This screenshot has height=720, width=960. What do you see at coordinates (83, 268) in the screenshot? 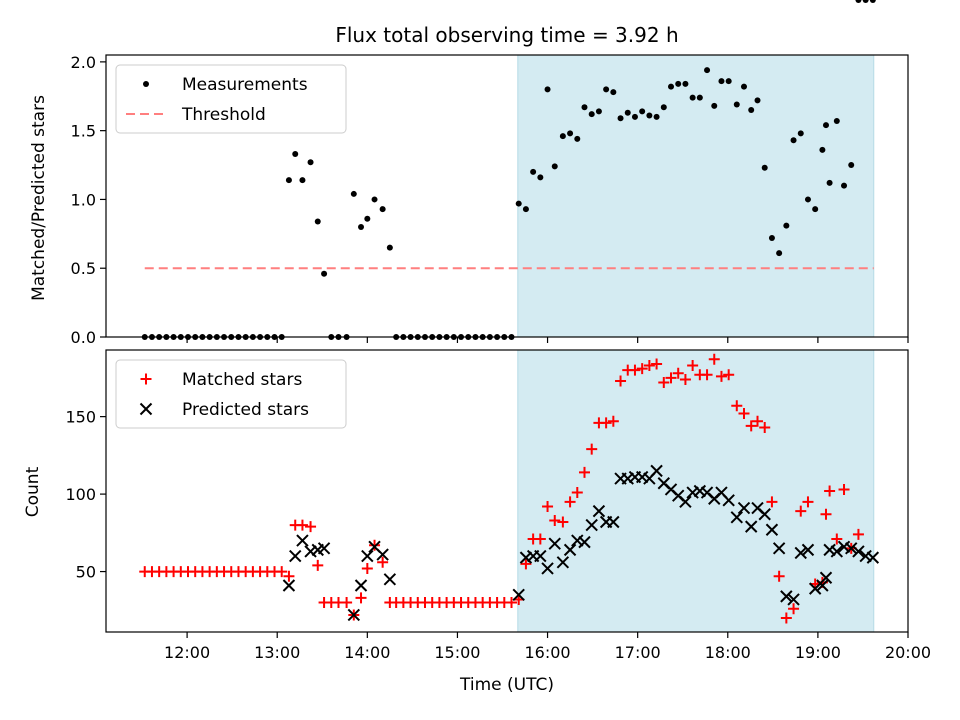
I see `ratio-y-tick-label: 0.5` at bounding box center [83, 268].